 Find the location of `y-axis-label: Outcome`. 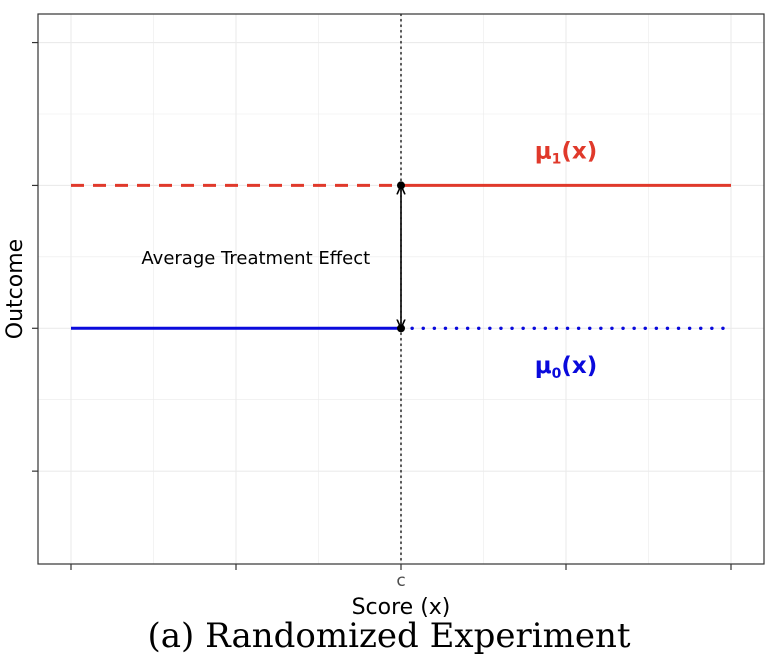

y-axis-label: Outcome is located at coordinates (15, 289).